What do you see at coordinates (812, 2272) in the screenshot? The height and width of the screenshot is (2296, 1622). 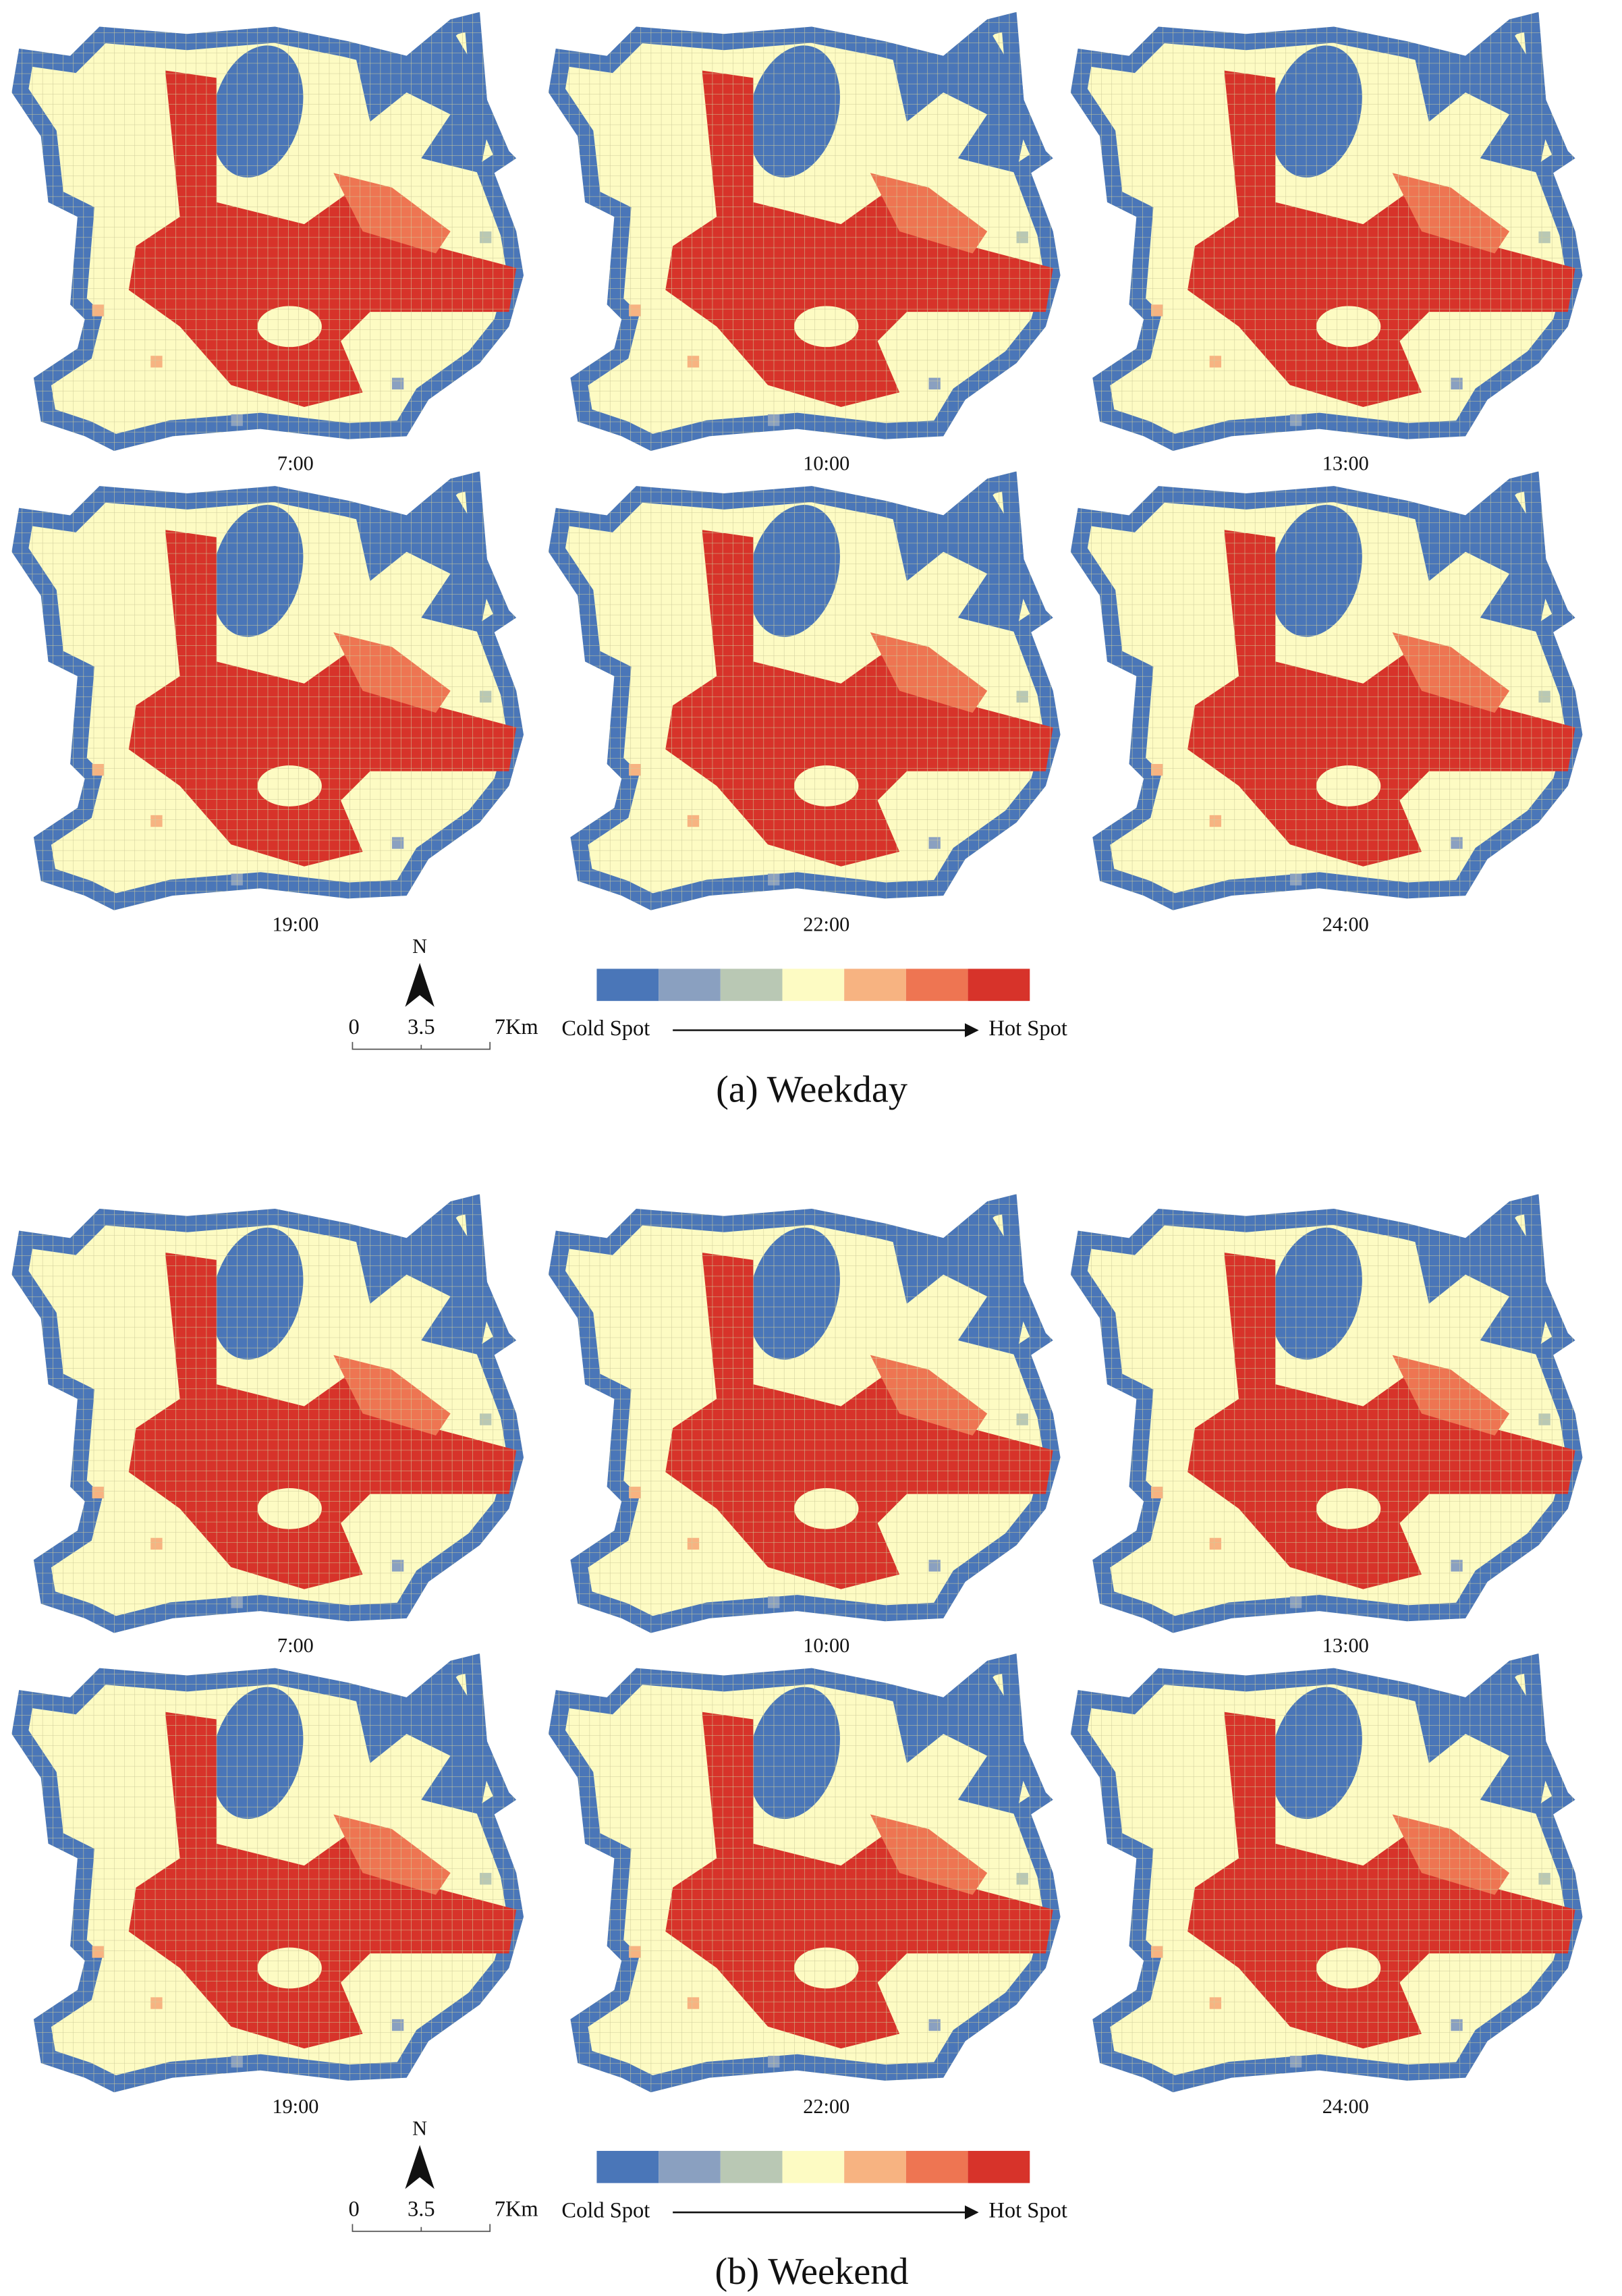 I see `panel-caption: (b) Weekend` at bounding box center [812, 2272].